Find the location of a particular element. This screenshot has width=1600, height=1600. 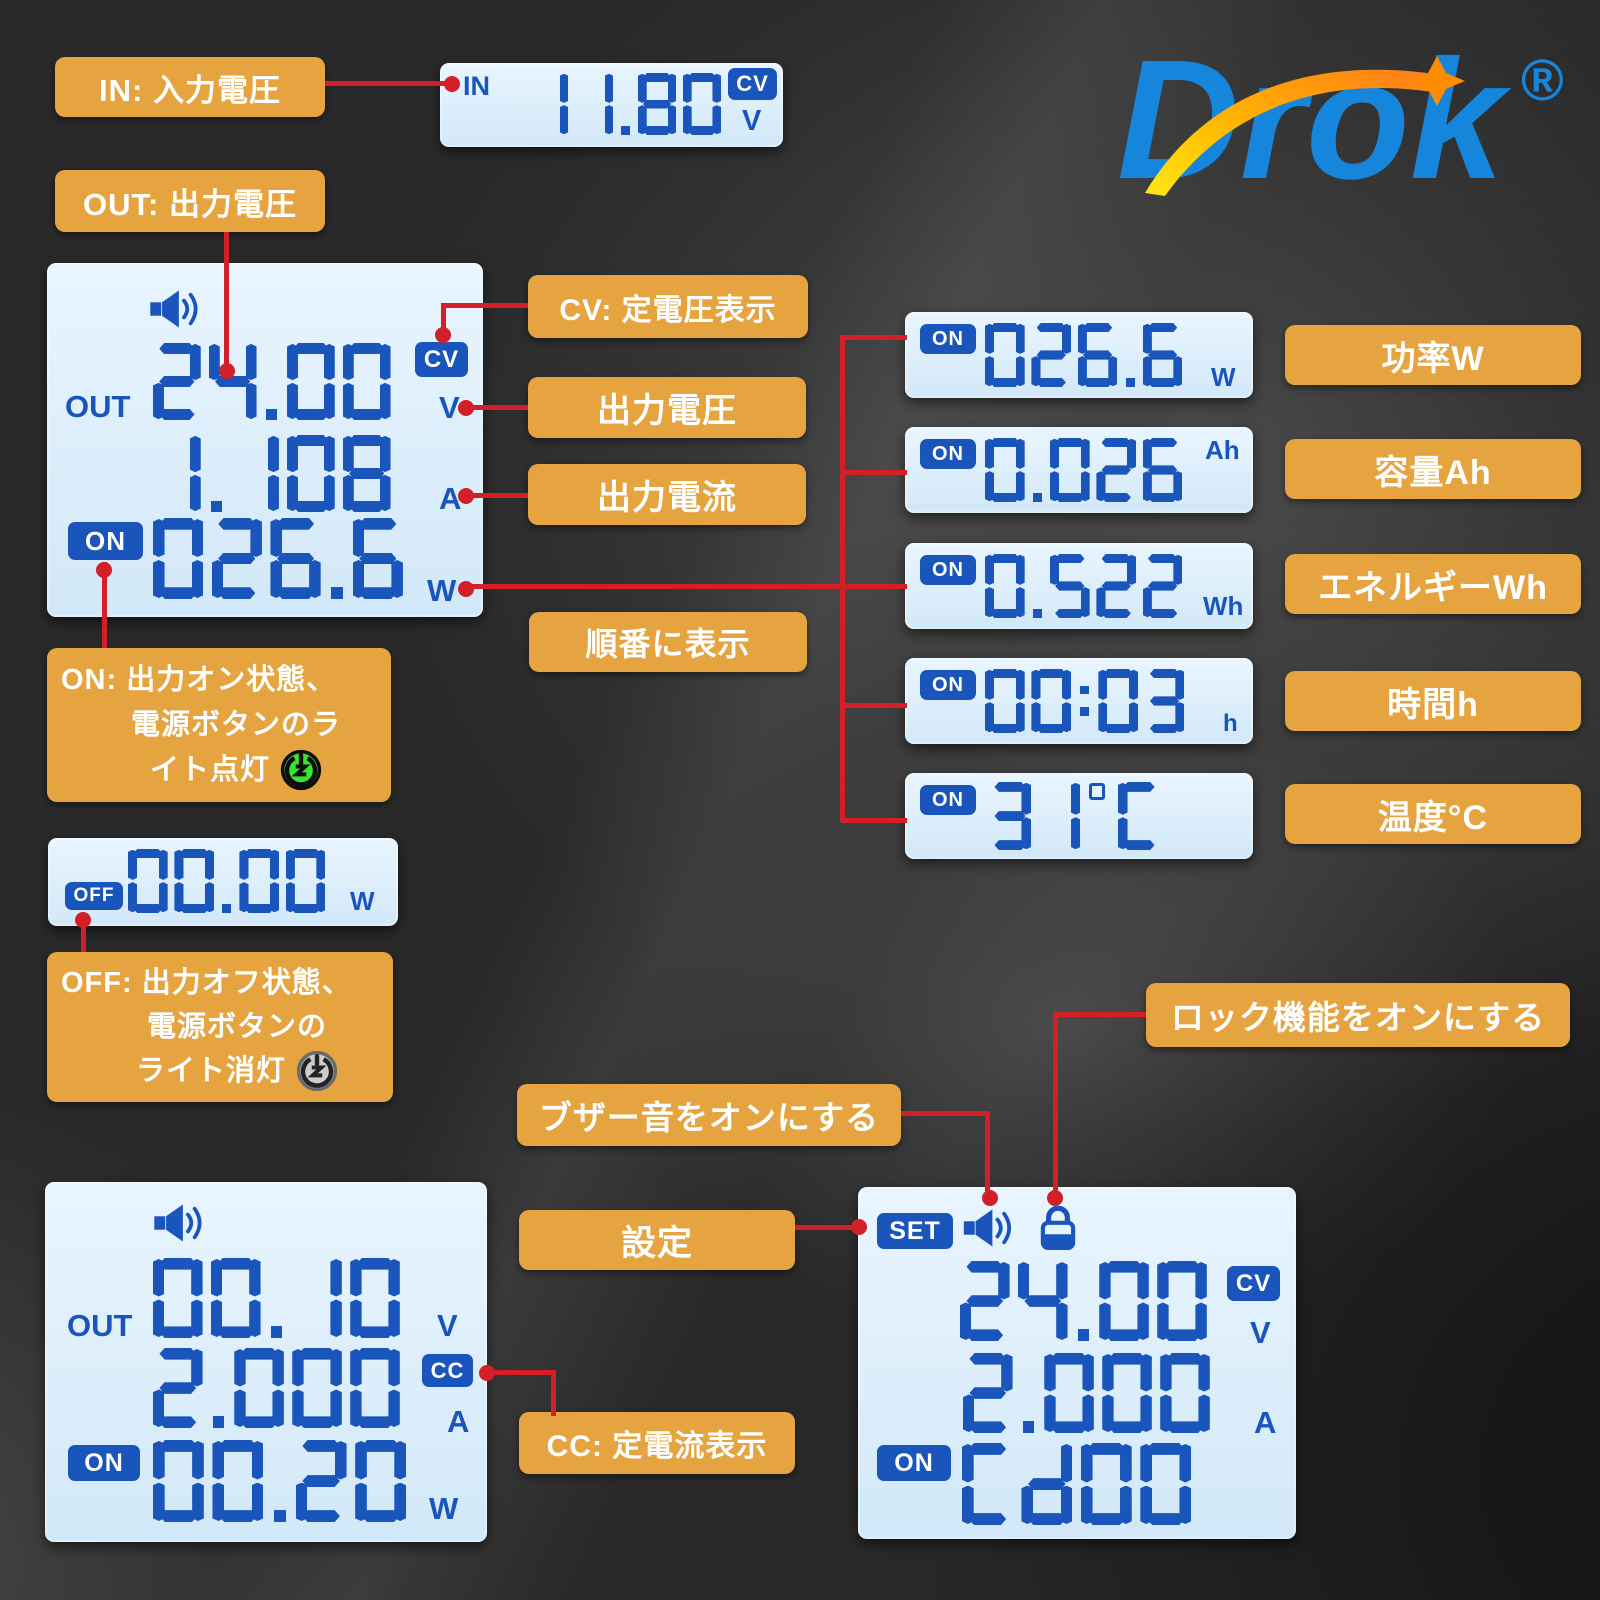

off-power-value is located at coordinates (230, 881).